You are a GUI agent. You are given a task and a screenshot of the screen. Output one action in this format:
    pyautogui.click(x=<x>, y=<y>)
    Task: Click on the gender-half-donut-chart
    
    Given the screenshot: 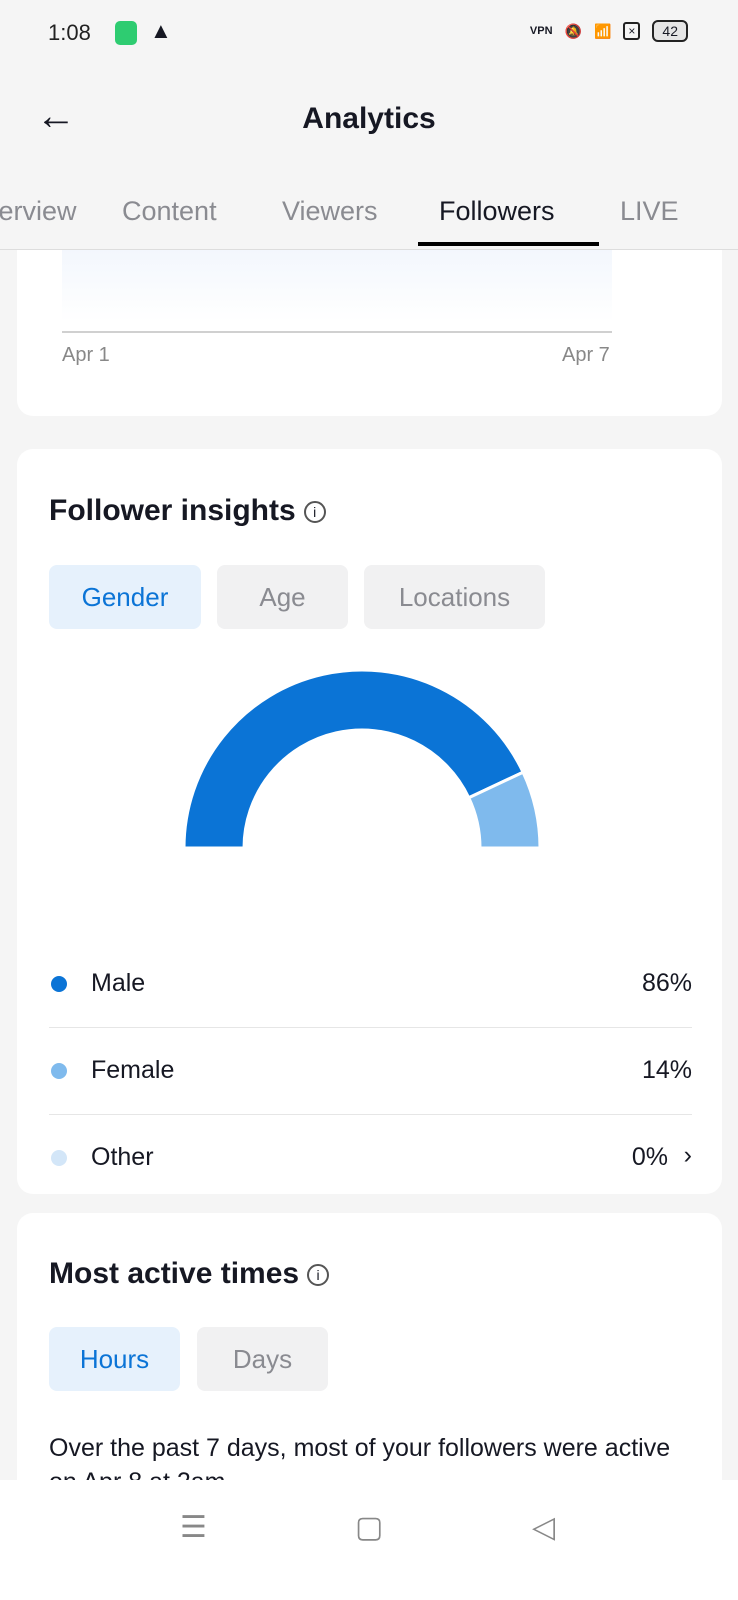 What is the action you would take?
    pyautogui.click(x=362, y=759)
    